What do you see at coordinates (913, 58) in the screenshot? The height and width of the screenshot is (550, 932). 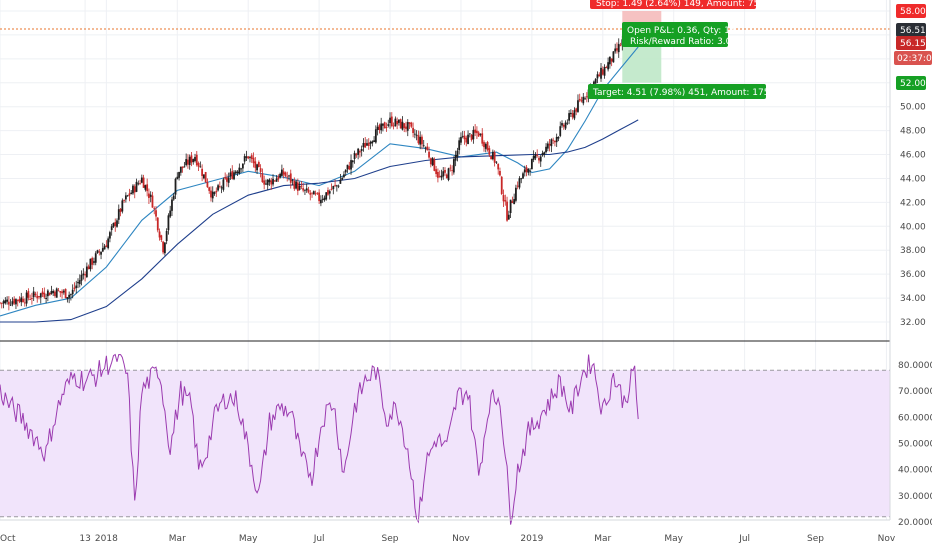 I see `countdown-tag: 02:37:07` at bounding box center [913, 58].